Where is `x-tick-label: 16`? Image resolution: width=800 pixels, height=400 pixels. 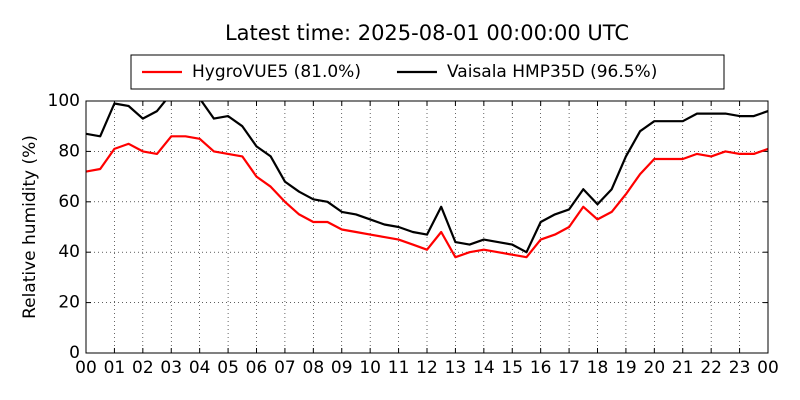 x-tick-label: 16 is located at coordinates (541, 368).